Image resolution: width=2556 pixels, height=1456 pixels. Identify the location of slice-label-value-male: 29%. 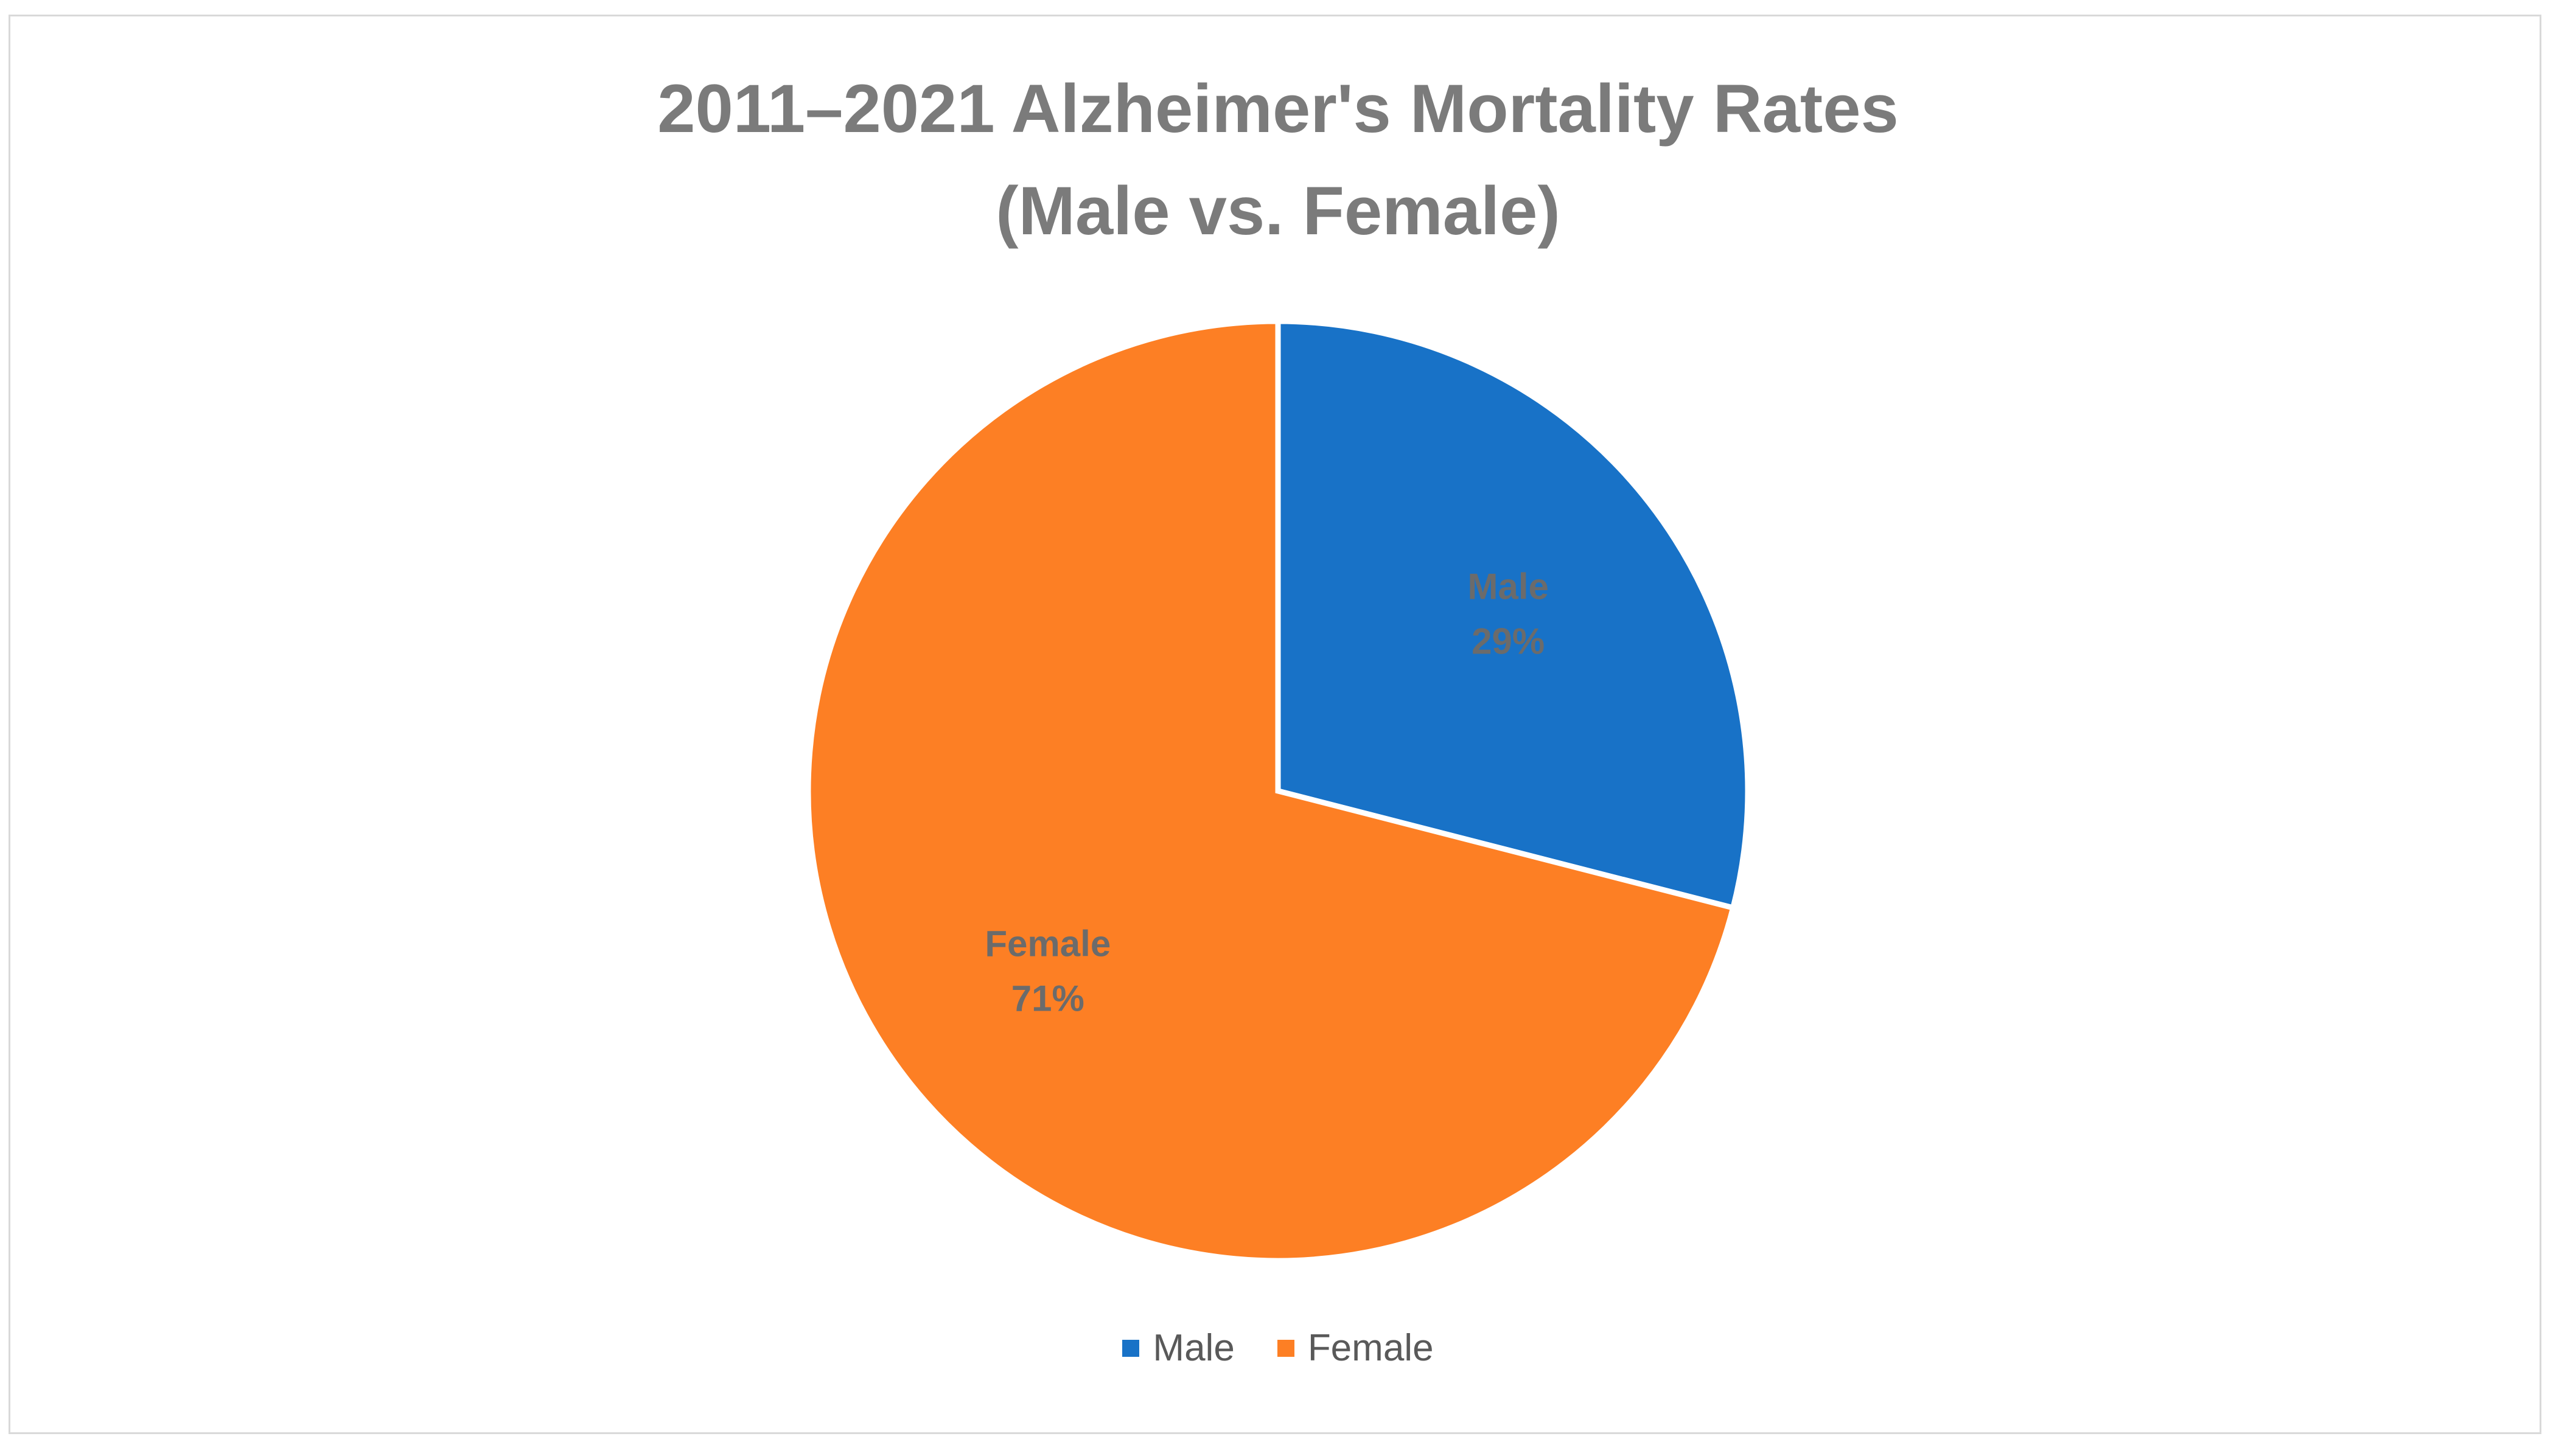
(1508, 641).